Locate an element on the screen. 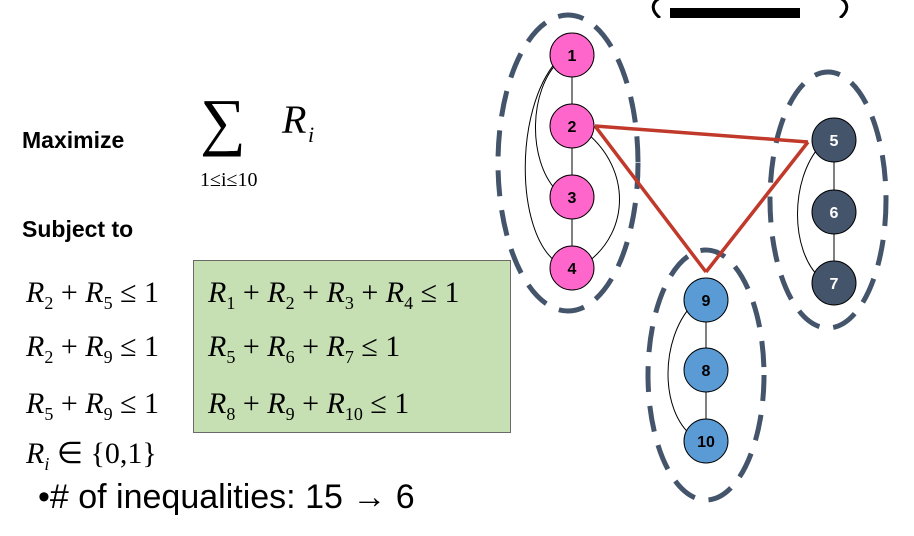  svg-text: 2 is located at coordinates (572, 127).